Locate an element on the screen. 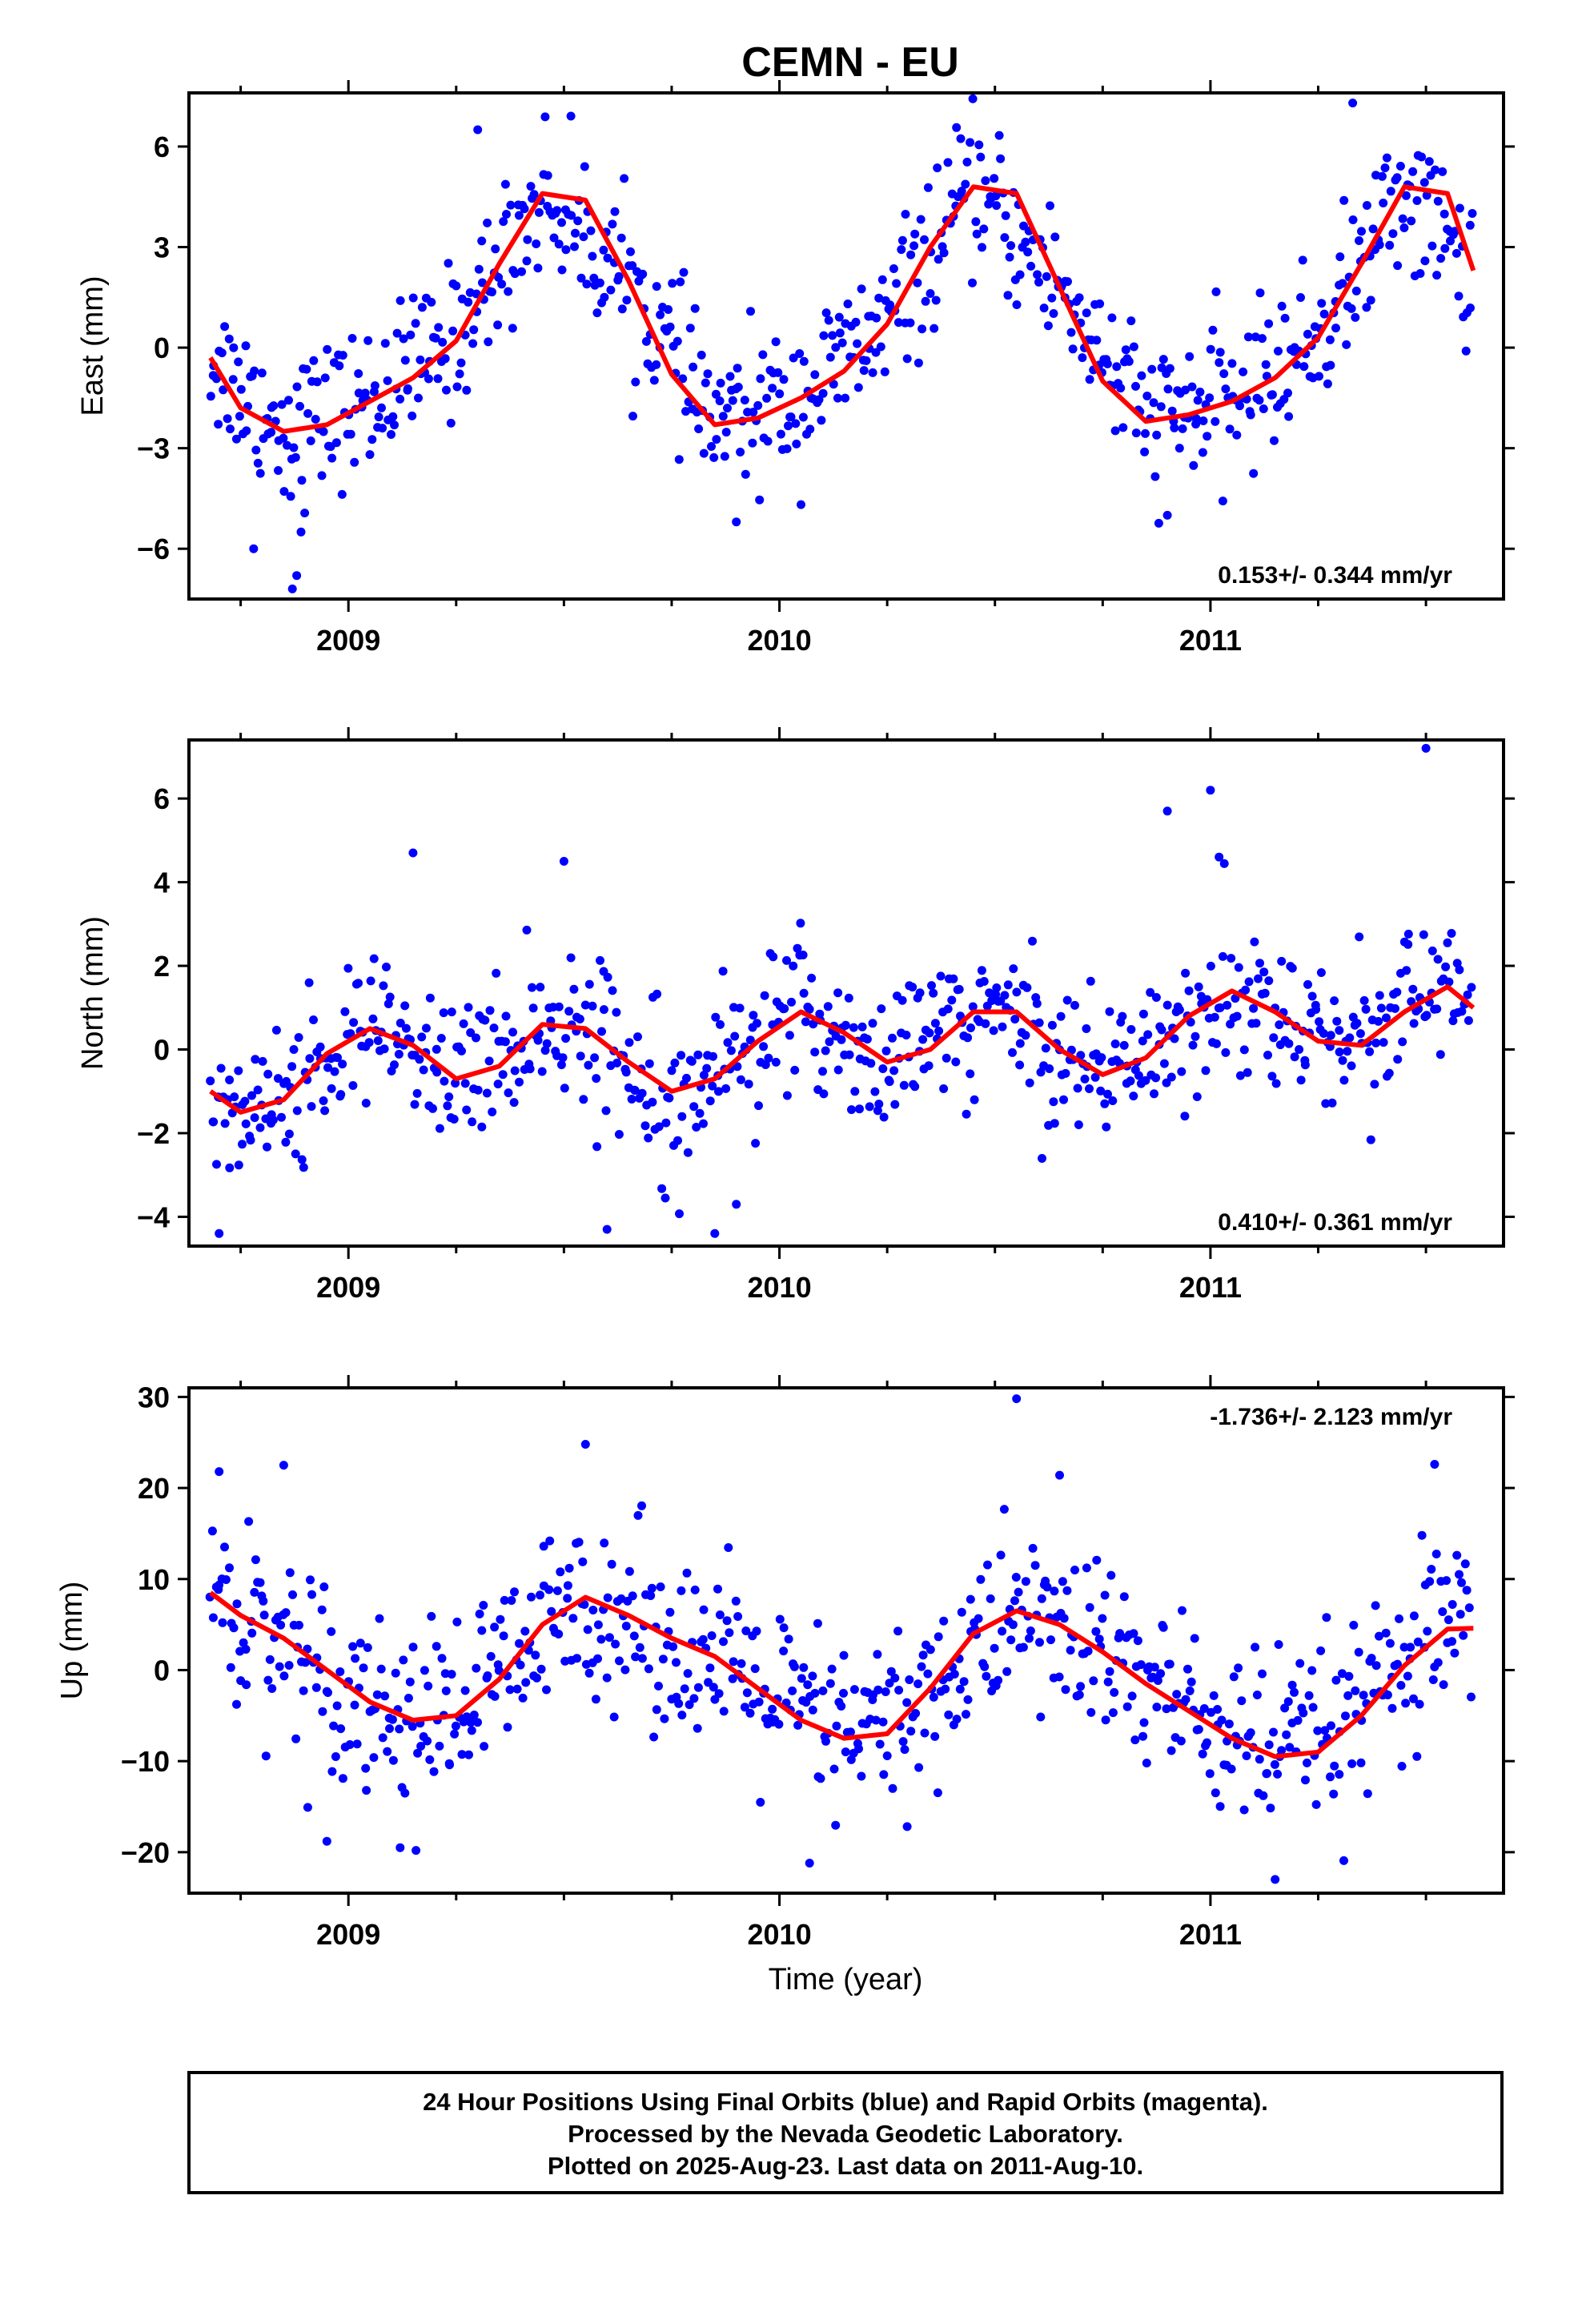 Image resolution: width=1582 pixels, height=2324 pixels. east-xtick-label: 2010 is located at coordinates (780, 640).